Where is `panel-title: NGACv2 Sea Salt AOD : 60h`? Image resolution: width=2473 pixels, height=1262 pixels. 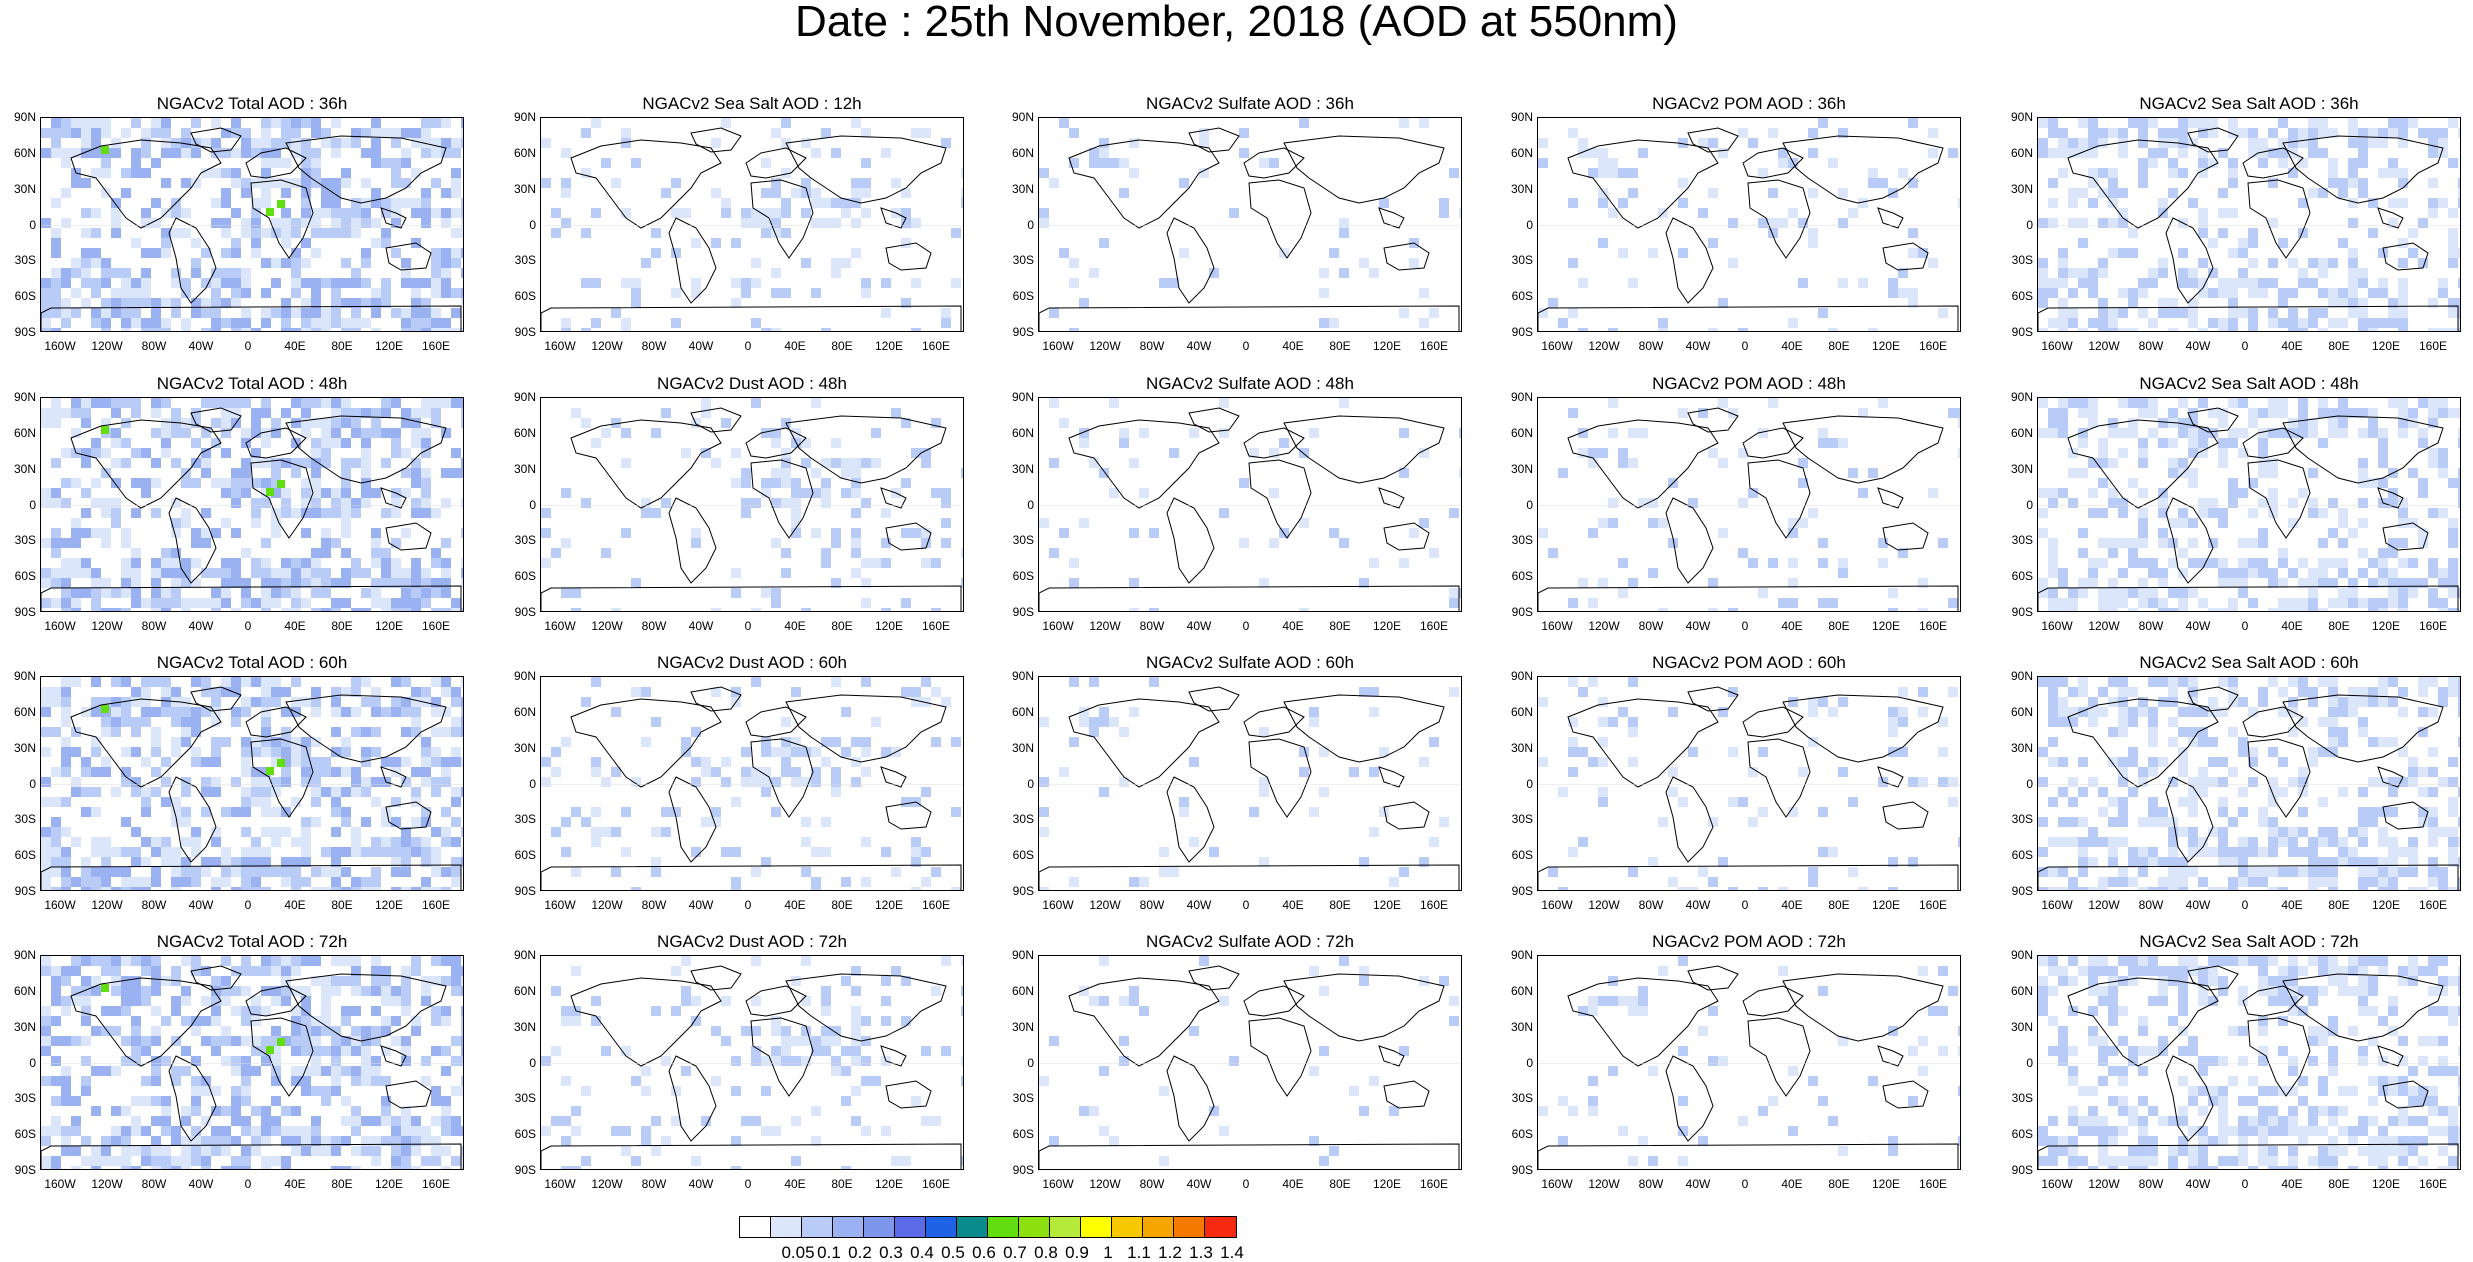 panel-title: NGACv2 Sea Salt AOD : 60h is located at coordinates (2241, 663).